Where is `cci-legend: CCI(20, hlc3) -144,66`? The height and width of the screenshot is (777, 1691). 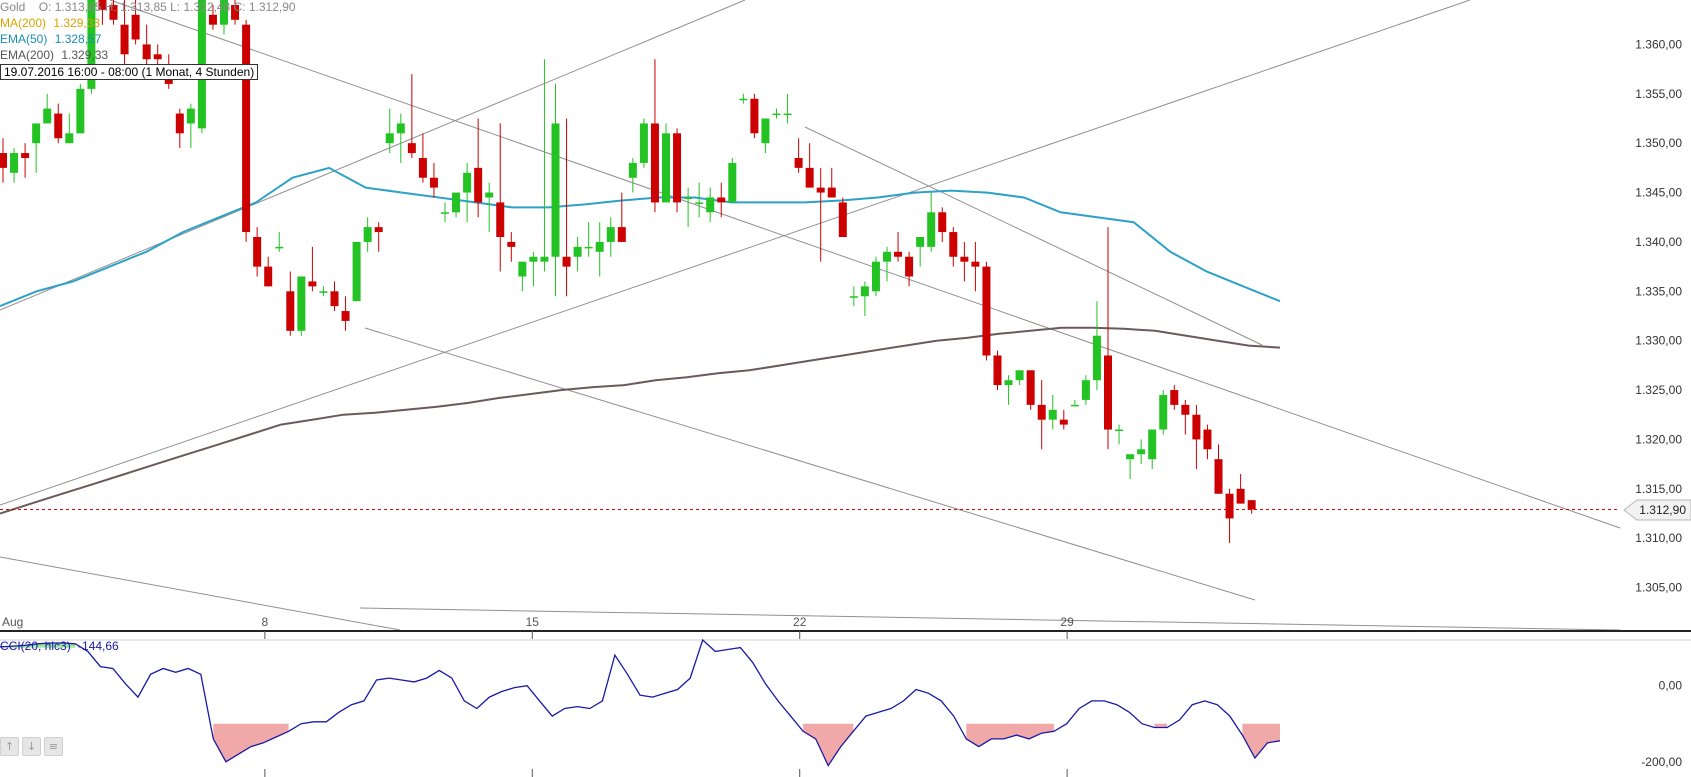 cci-legend: CCI(20, hlc3) -144,66 is located at coordinates (59, 646).